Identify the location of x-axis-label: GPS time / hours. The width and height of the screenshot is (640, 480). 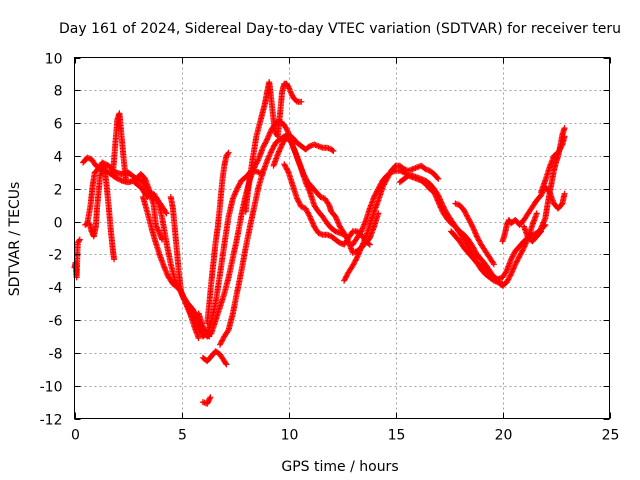
(339, 467).